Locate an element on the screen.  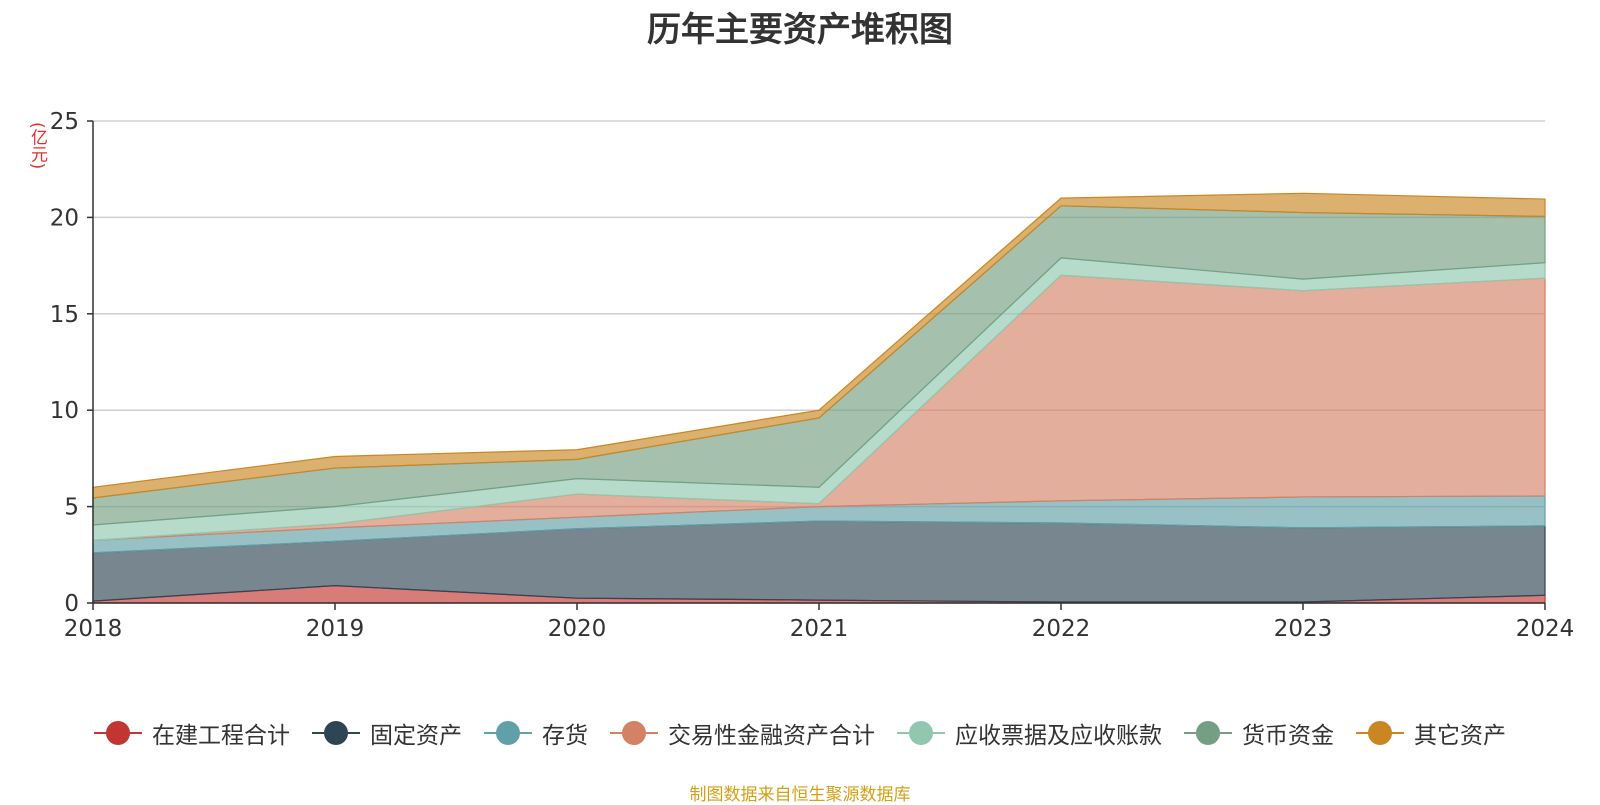
x-tick-label: 2023 is located at coordinates (1303, 629).